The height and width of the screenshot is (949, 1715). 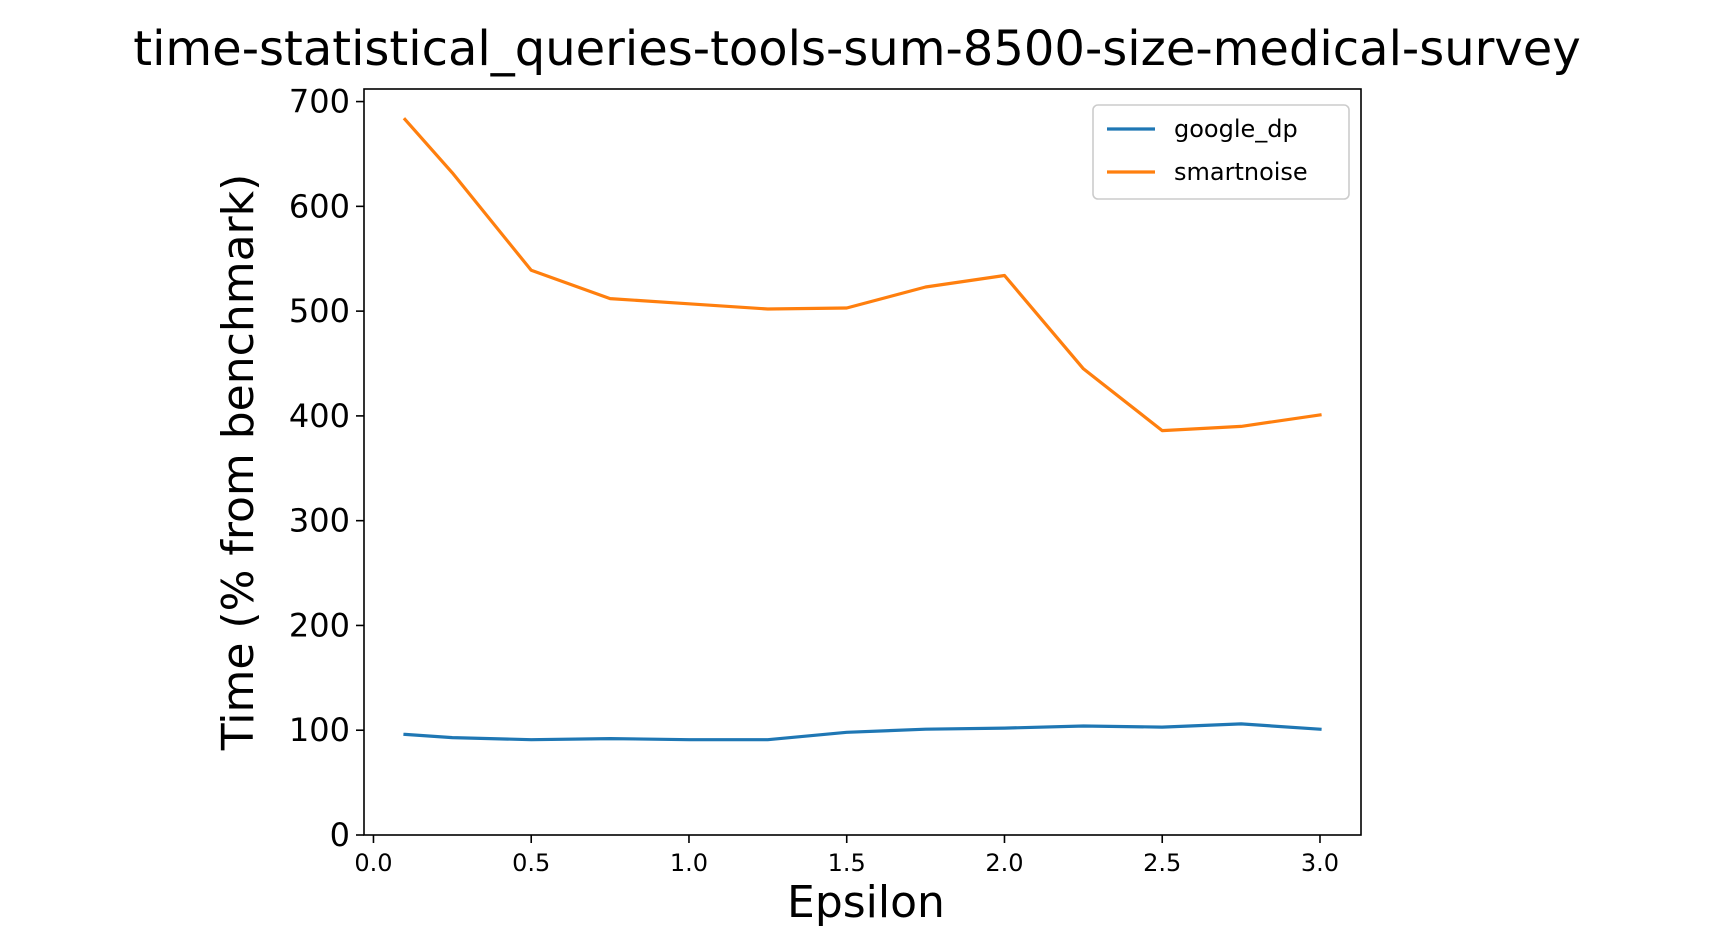 I want to click on y-tick-label: 400, so click(x=319, y=416).